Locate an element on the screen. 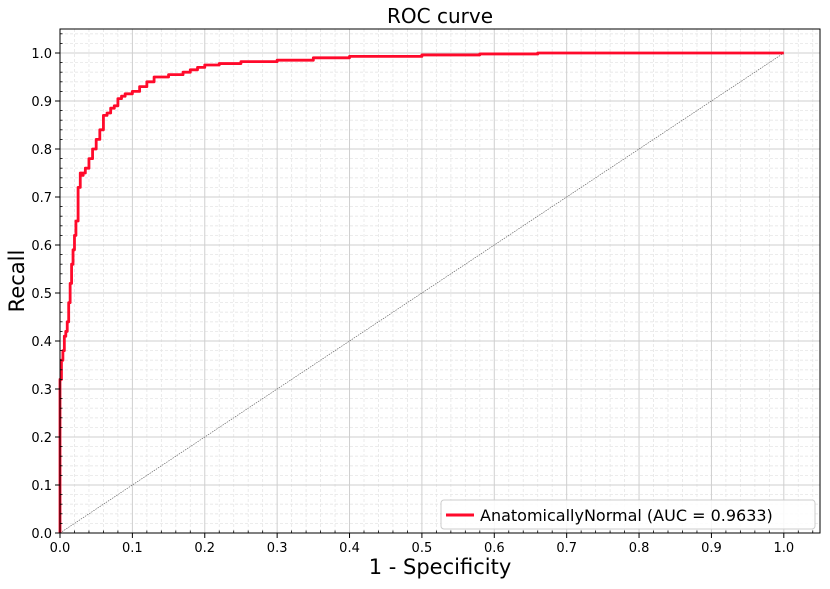 This screenshot has height=589, width=830. x-tick-label: 0.0 is located at coordinates (60, 548).